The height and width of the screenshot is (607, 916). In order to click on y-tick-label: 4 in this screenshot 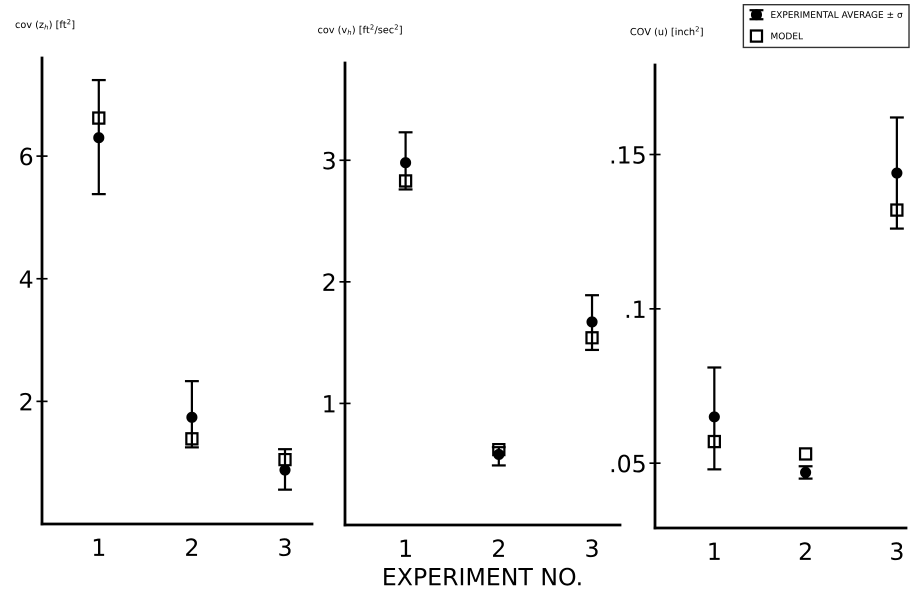, I will do `click(26, 279)`.